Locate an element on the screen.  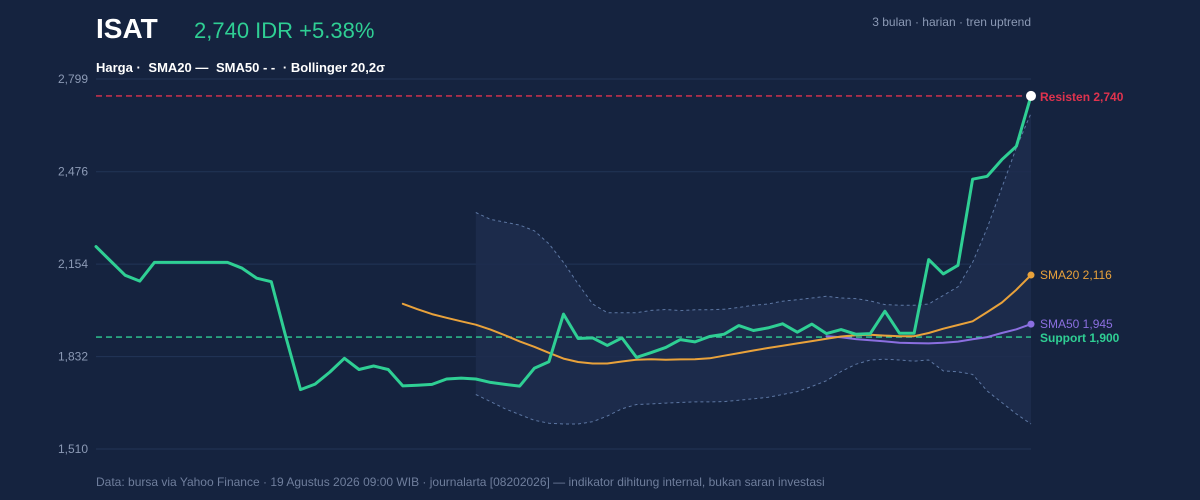
sma50-label: SMA50 1,945 is located at coordinates (1076, 324).